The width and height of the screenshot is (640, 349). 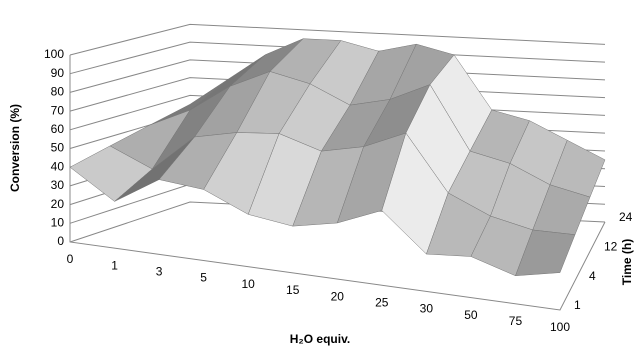 What do you see at coordinates (382, 302) in the screenshot?
I see `x-tick-label: 25` at bounding box center [382, 302].